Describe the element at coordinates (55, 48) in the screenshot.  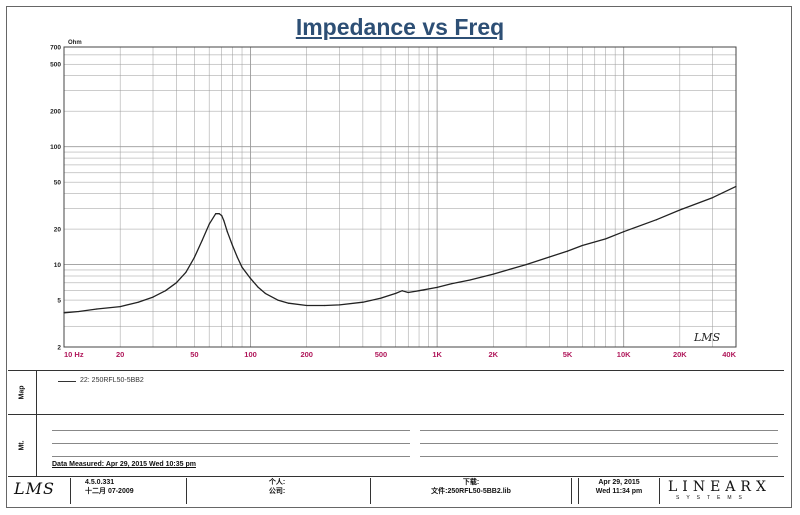
I see `y-tick-label: 700` at that location.